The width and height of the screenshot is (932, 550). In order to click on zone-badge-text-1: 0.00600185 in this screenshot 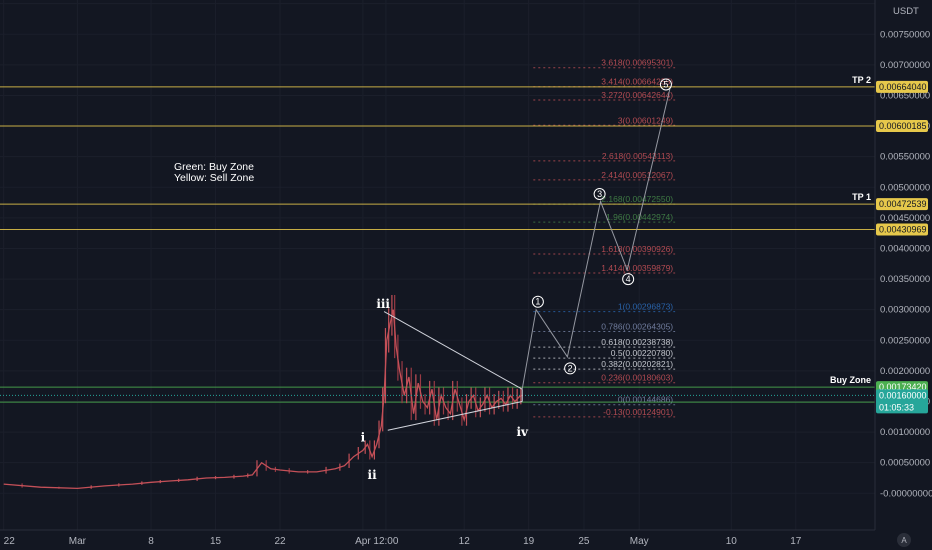, I will do `click(903, 126)`.